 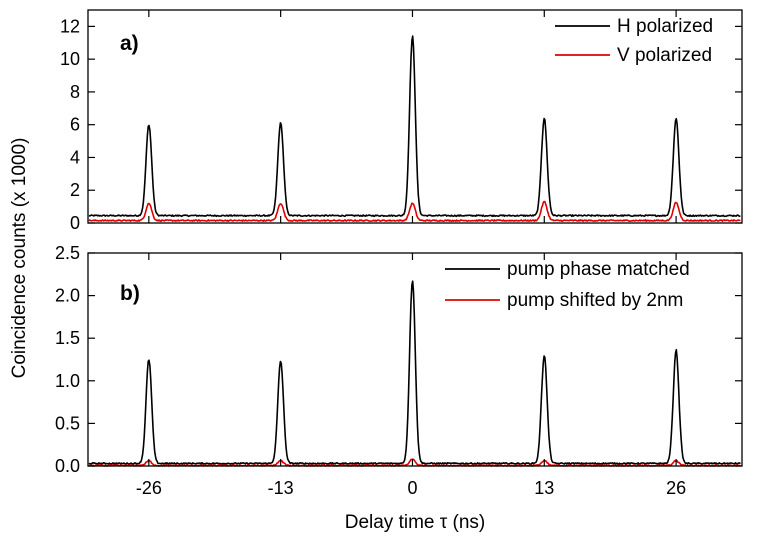 I want to click on y-tick-label: 4, so click(x=75, y=157).